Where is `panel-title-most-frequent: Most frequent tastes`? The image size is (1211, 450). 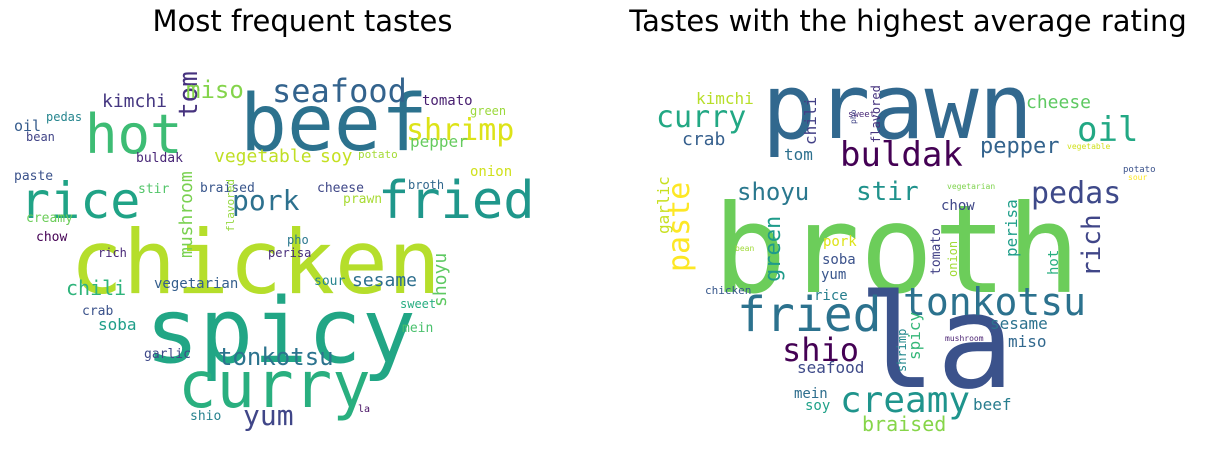
panel-title-most-frequent: Most frequent tastes is located at coordinates (302, 21).